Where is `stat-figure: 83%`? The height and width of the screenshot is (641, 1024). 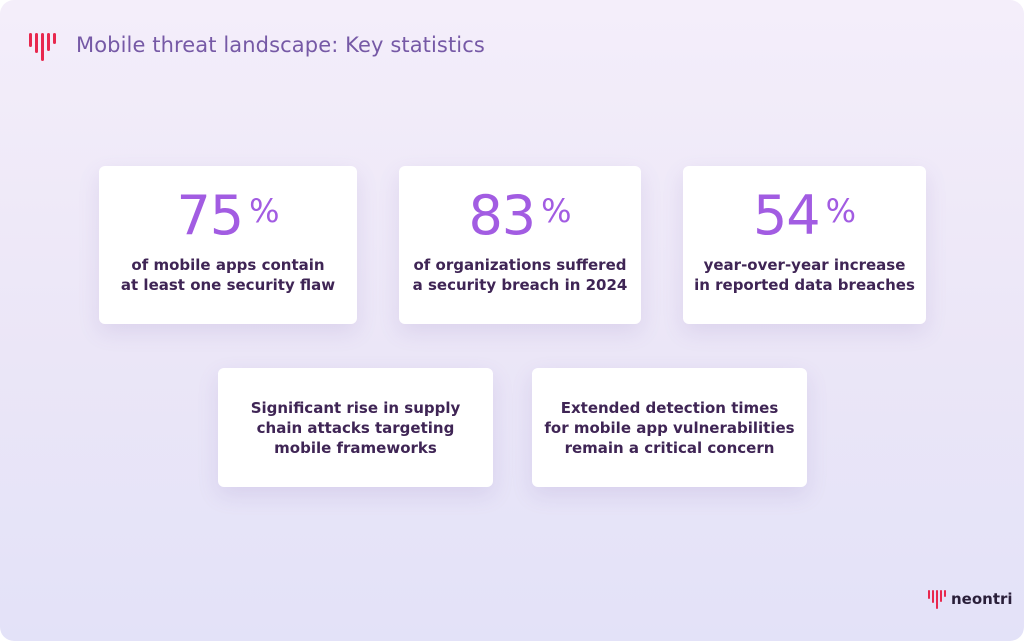 stat-figure: 83% is located at coordinates (519, 216).